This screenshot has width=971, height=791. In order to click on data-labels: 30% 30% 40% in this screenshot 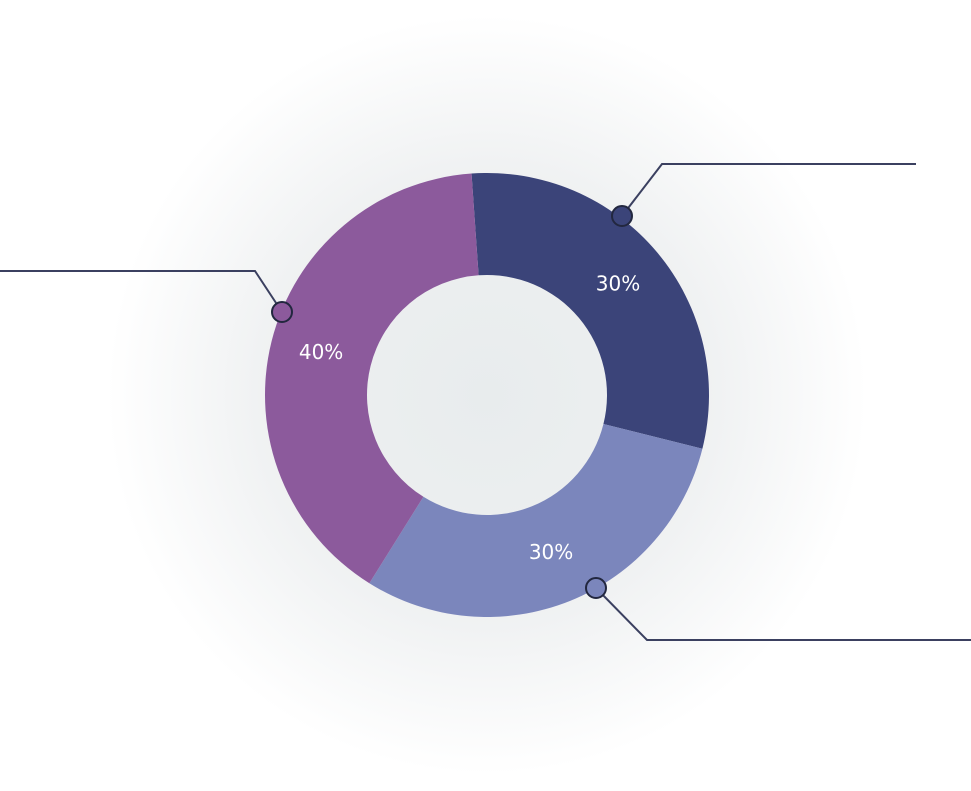, I will do `click(469, 418)`.